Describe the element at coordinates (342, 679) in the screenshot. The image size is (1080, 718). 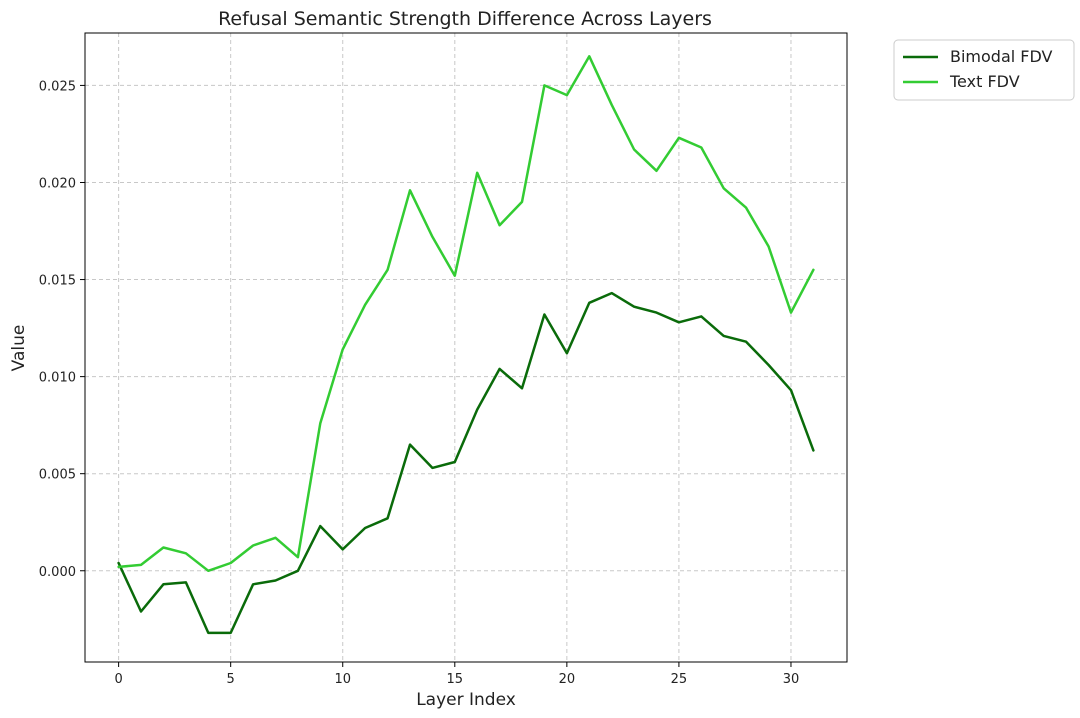
I see `x-tick-label: 10` at that location.